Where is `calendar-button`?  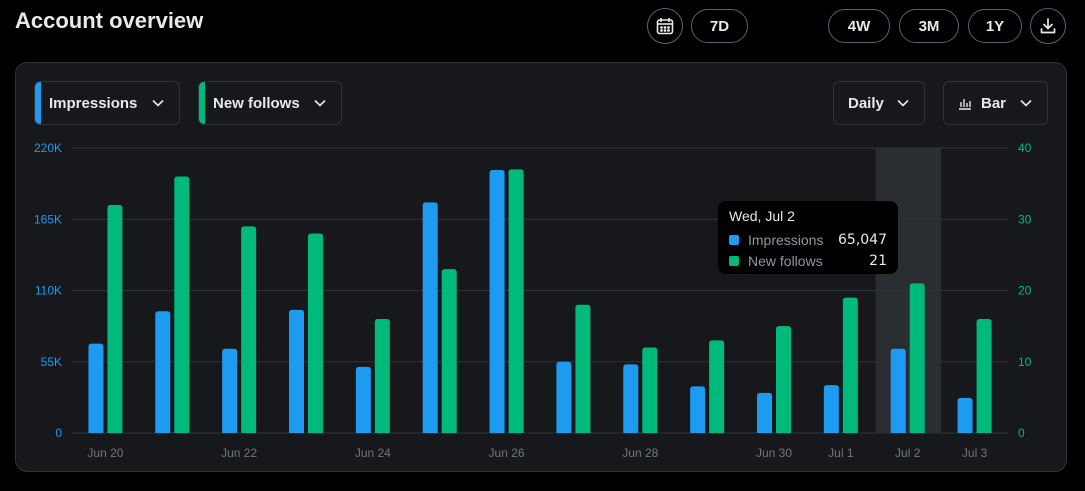 calendar-button is located at coordinates (665, 26).